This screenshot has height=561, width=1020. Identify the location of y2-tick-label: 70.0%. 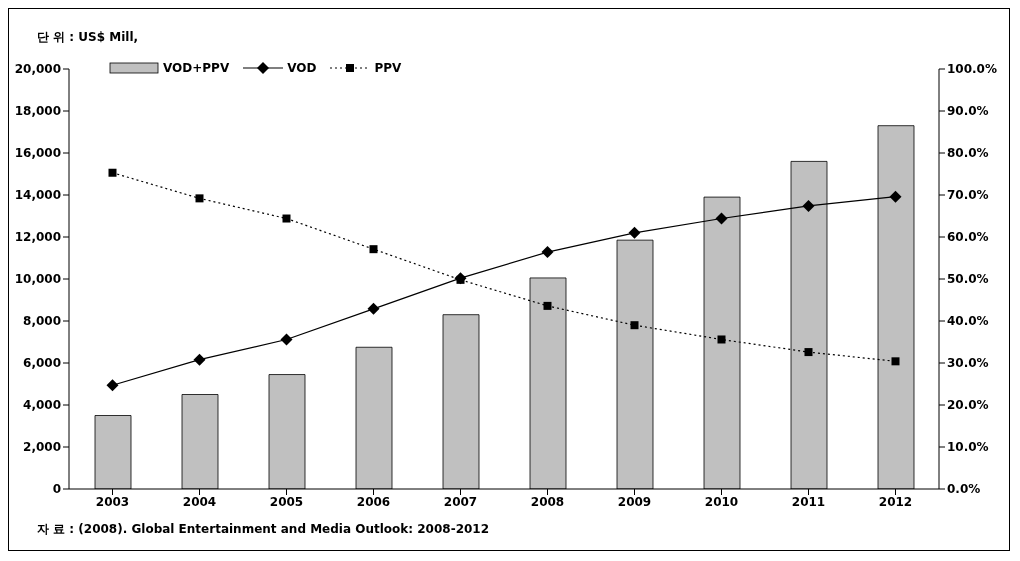
(968, 195).